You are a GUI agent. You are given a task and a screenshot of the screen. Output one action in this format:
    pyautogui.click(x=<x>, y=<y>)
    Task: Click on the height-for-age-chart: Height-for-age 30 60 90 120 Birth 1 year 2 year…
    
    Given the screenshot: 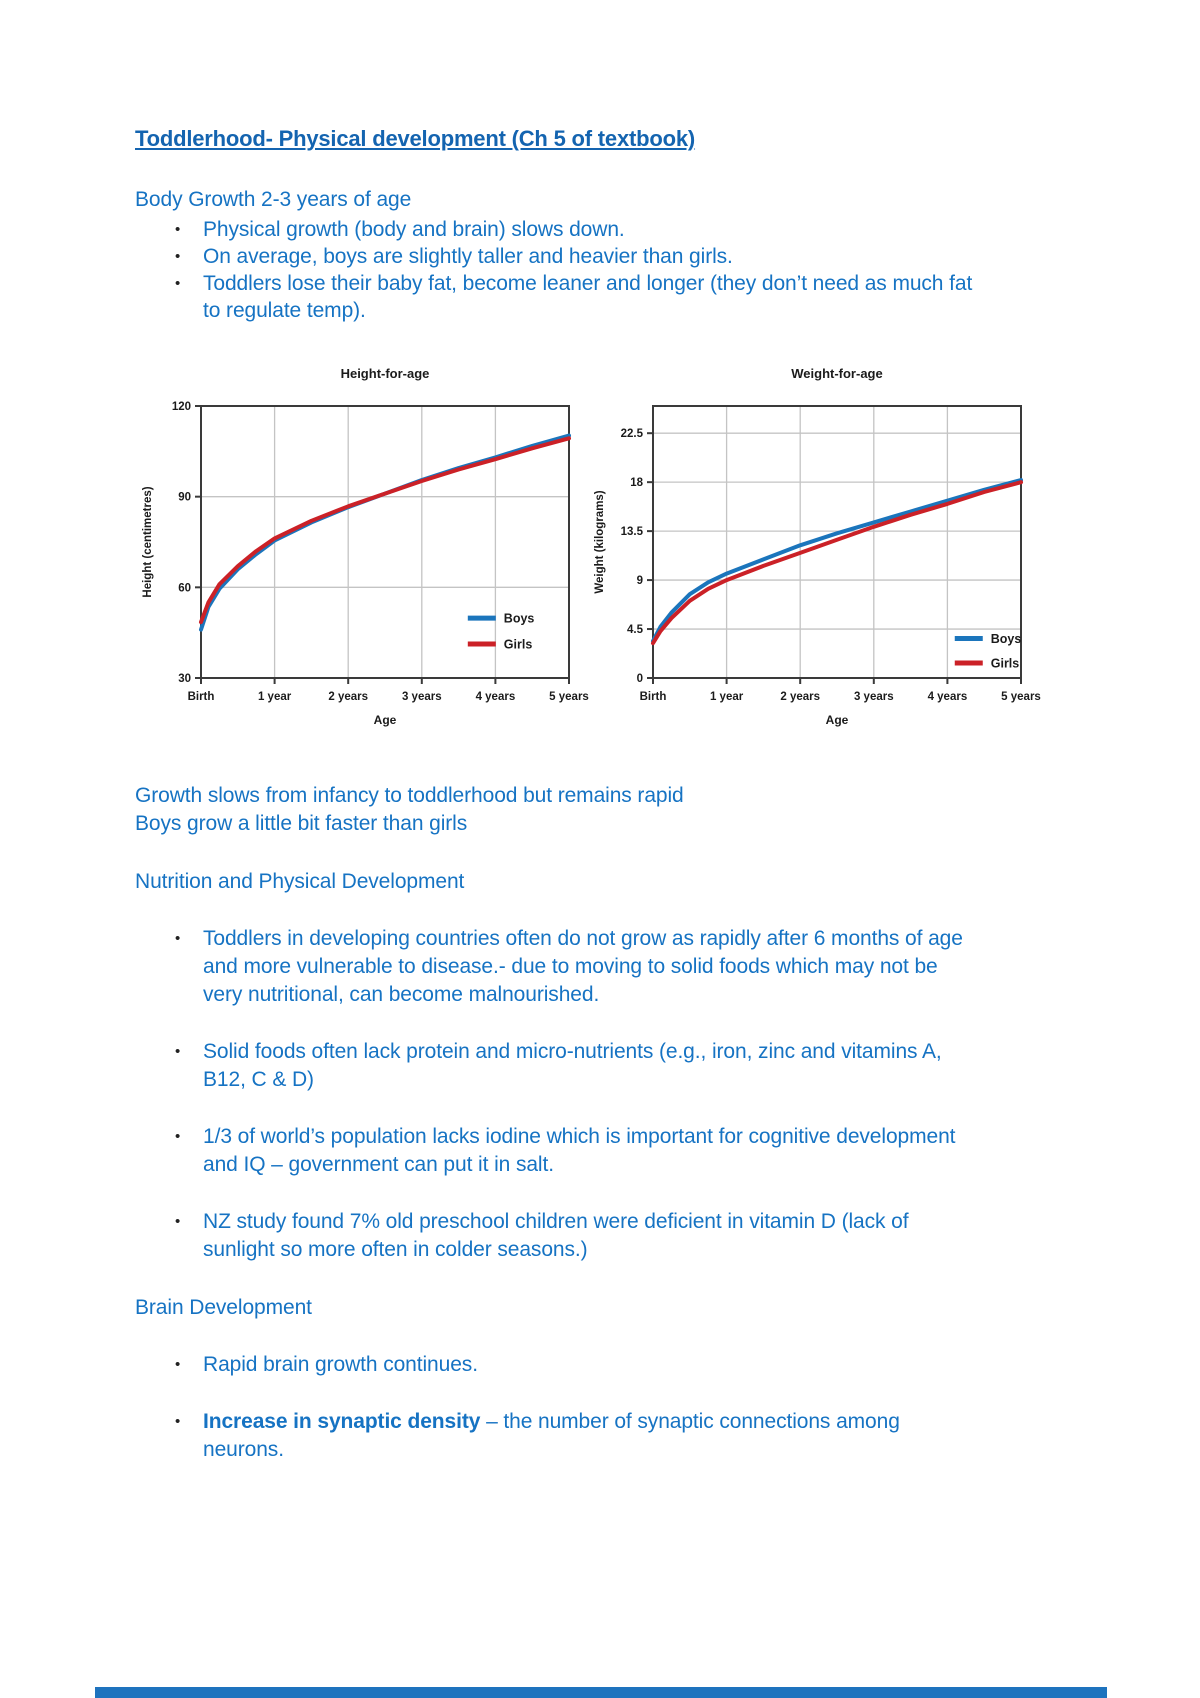 What is the action you would take?
    pyautogui.click(x=365, y=546)
    